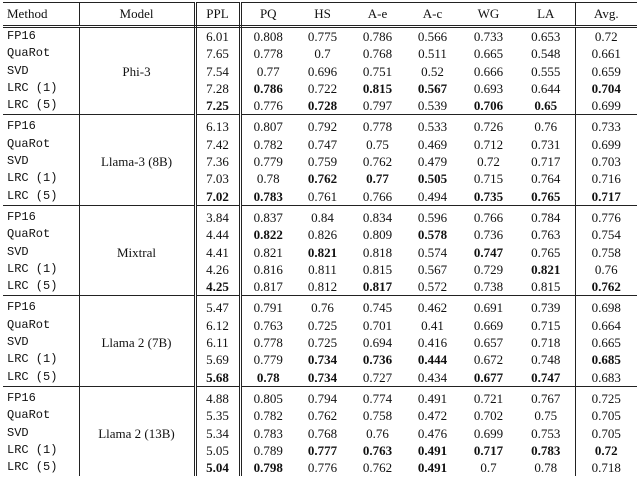  Describe the element at coordinates (606, 343) in the screenshot. I see `value-cell-avg: 0.665` at that location.